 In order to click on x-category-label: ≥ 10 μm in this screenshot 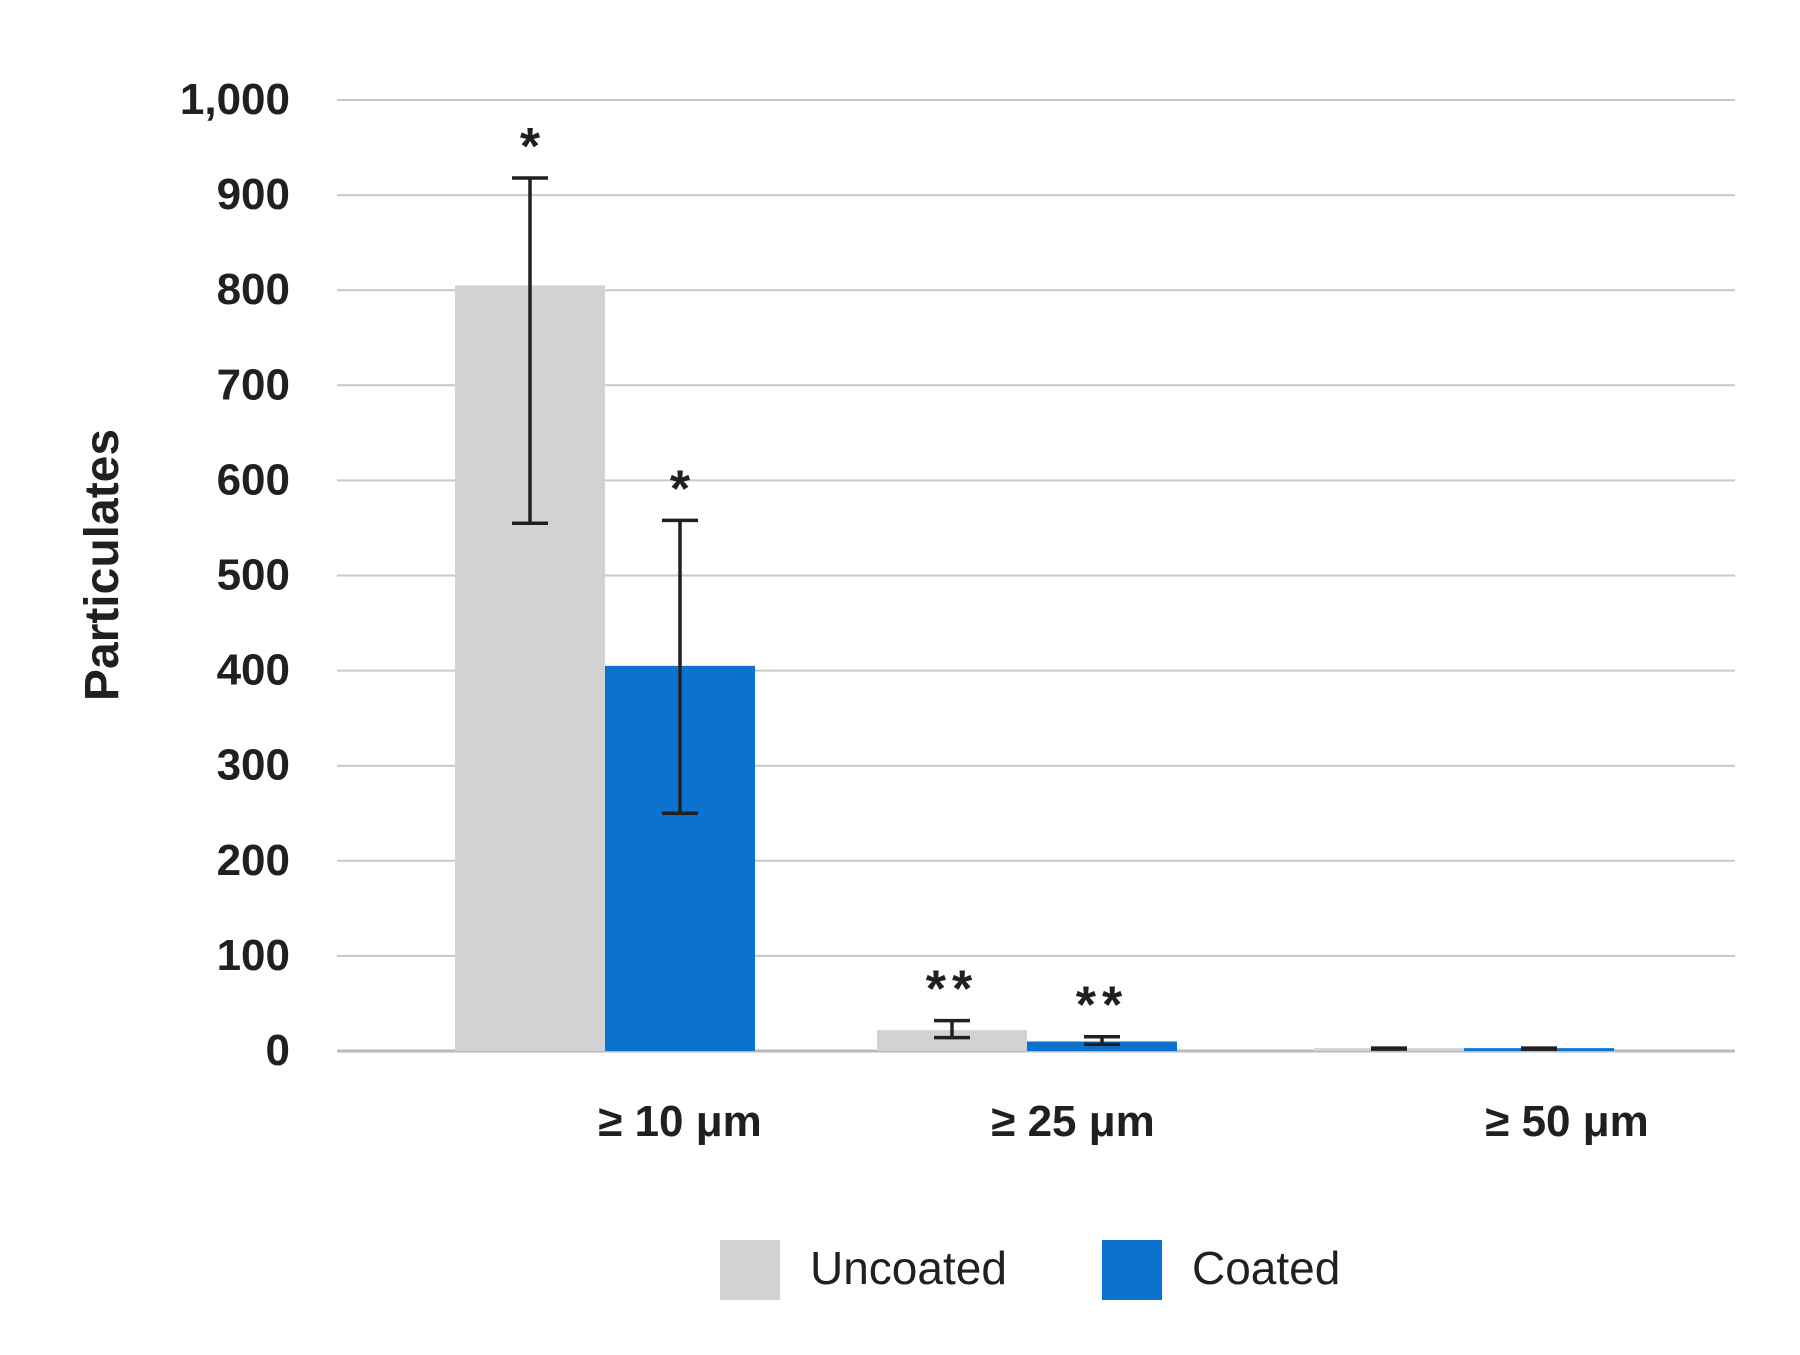, I will do `click(680, 1121)`.